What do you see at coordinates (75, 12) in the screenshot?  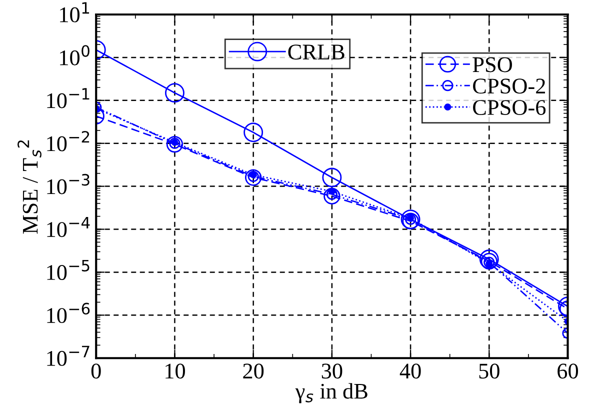 I see `y-tick-label: 10$^{1}$` at bounding box center [75, 12].